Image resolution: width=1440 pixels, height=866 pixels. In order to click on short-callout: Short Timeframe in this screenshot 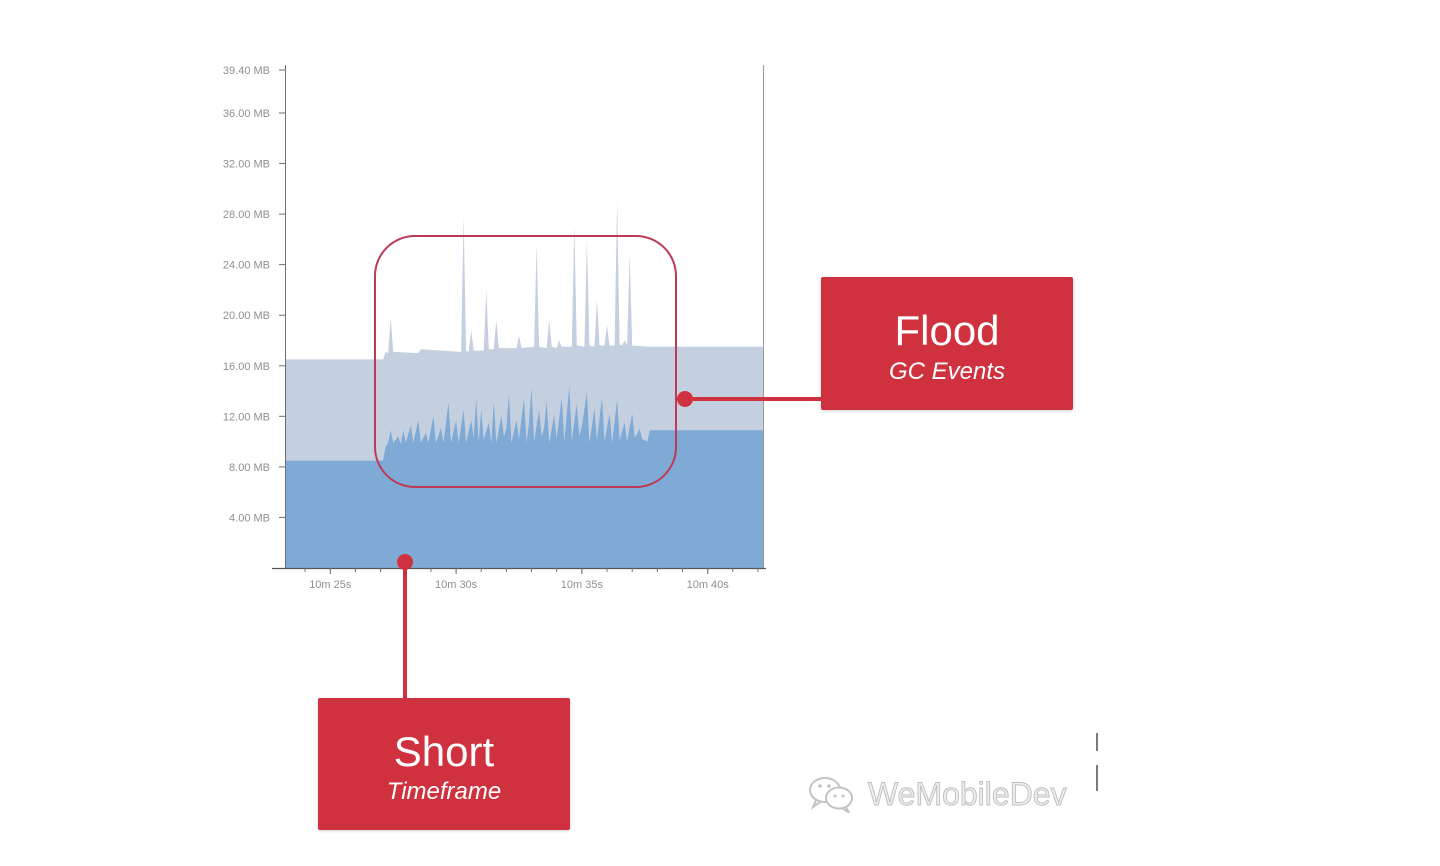, I will do `click(444, 764)`.